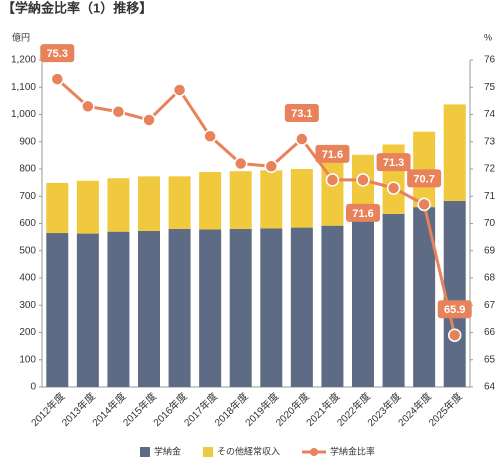 The image size is (500, 464). I want to click on y2-tick-label: 67, so click(490, 305).